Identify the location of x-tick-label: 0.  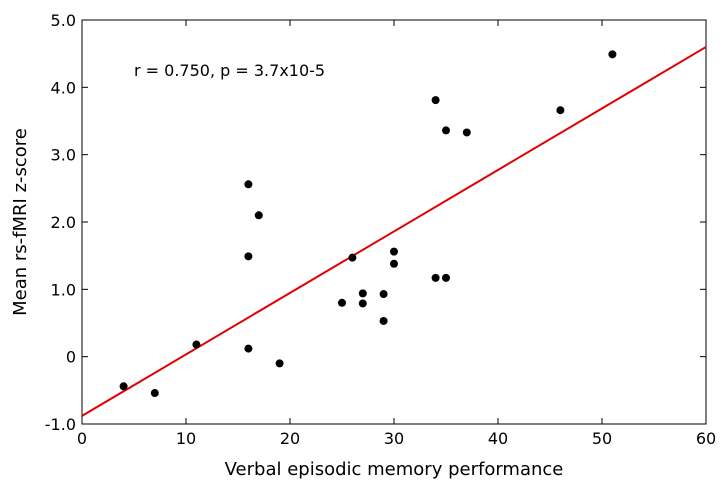
(82, 438).